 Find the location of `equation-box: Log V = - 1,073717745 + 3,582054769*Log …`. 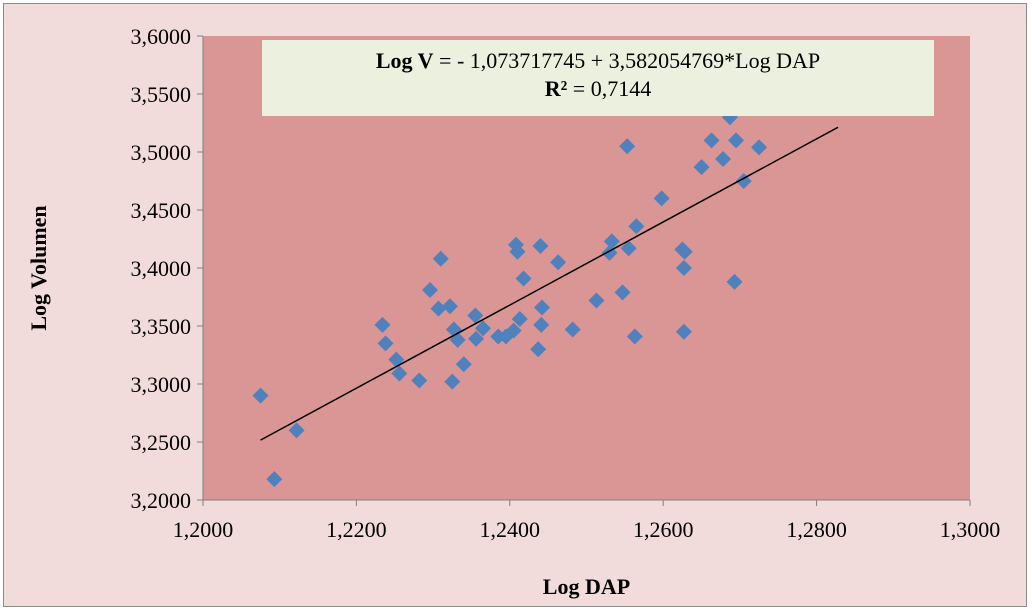

equation-box: Log V = - 1,073717745 + 3,582054769*Log … is located at coordinates (598, 78).